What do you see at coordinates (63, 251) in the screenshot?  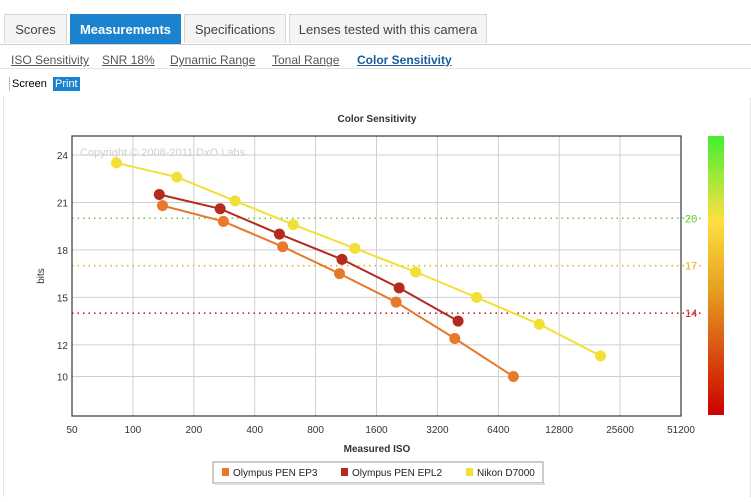 I see `y-tick-label: 18` at bounding box center [63, 251].